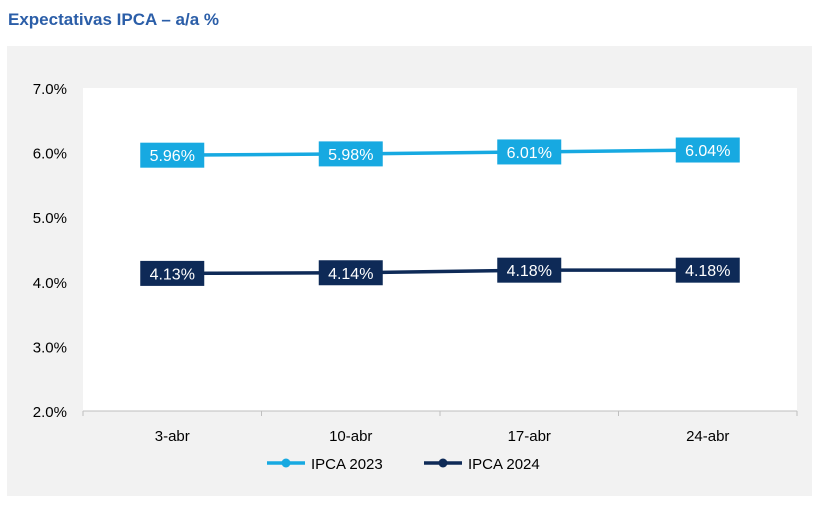 The height and width of the screenshot is (506, 826). Describe the element at coordinates (50, 347) in the screenshot. I see `y-tick-label: 3.0%` at that location.